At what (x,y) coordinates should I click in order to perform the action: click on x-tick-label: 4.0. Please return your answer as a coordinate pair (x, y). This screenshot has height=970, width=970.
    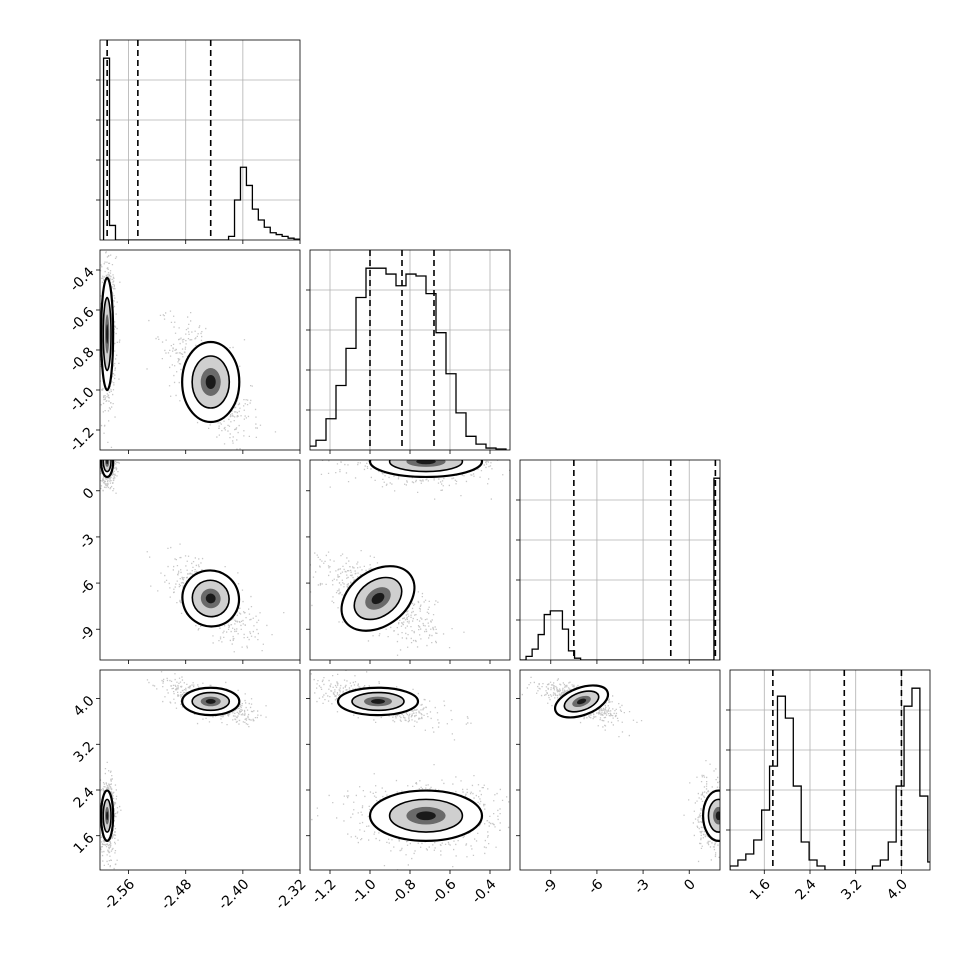
    Looking at the image, I should click on (897, 889).